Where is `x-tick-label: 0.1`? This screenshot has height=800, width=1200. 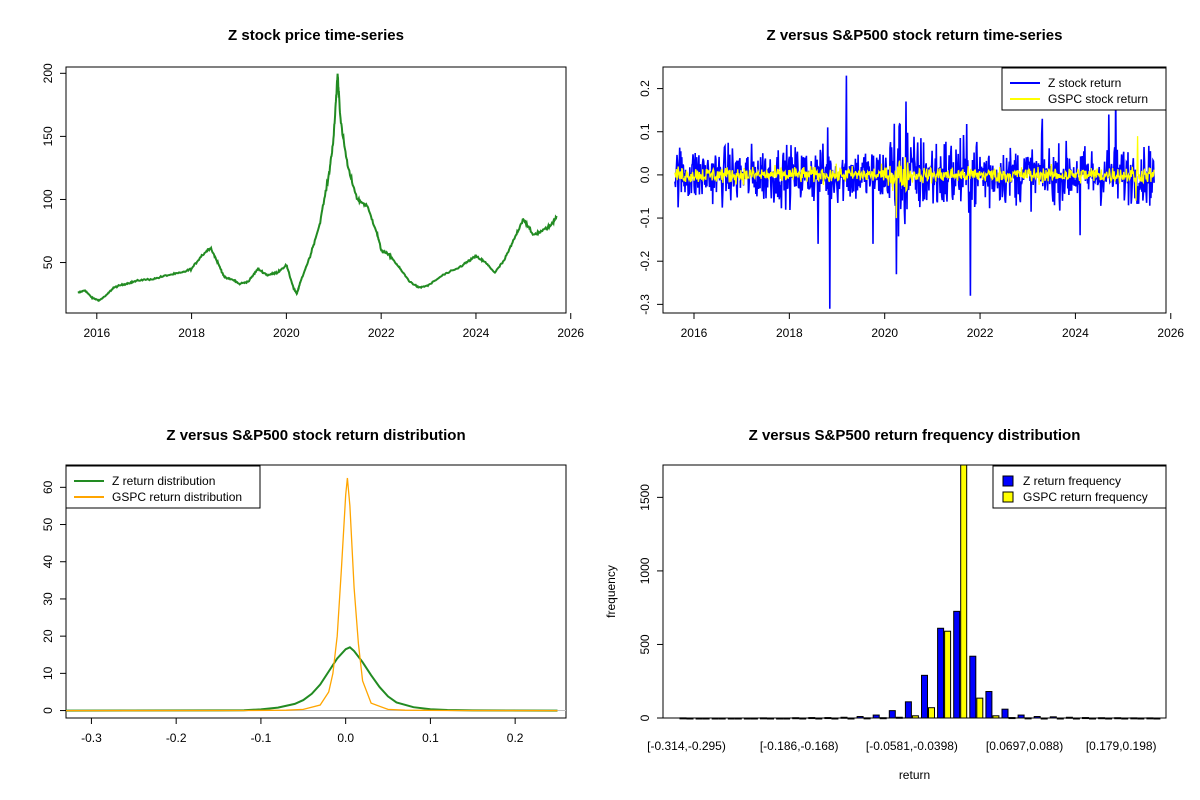
x-tick-label: 0.1 is located at coordinates (430, 738).